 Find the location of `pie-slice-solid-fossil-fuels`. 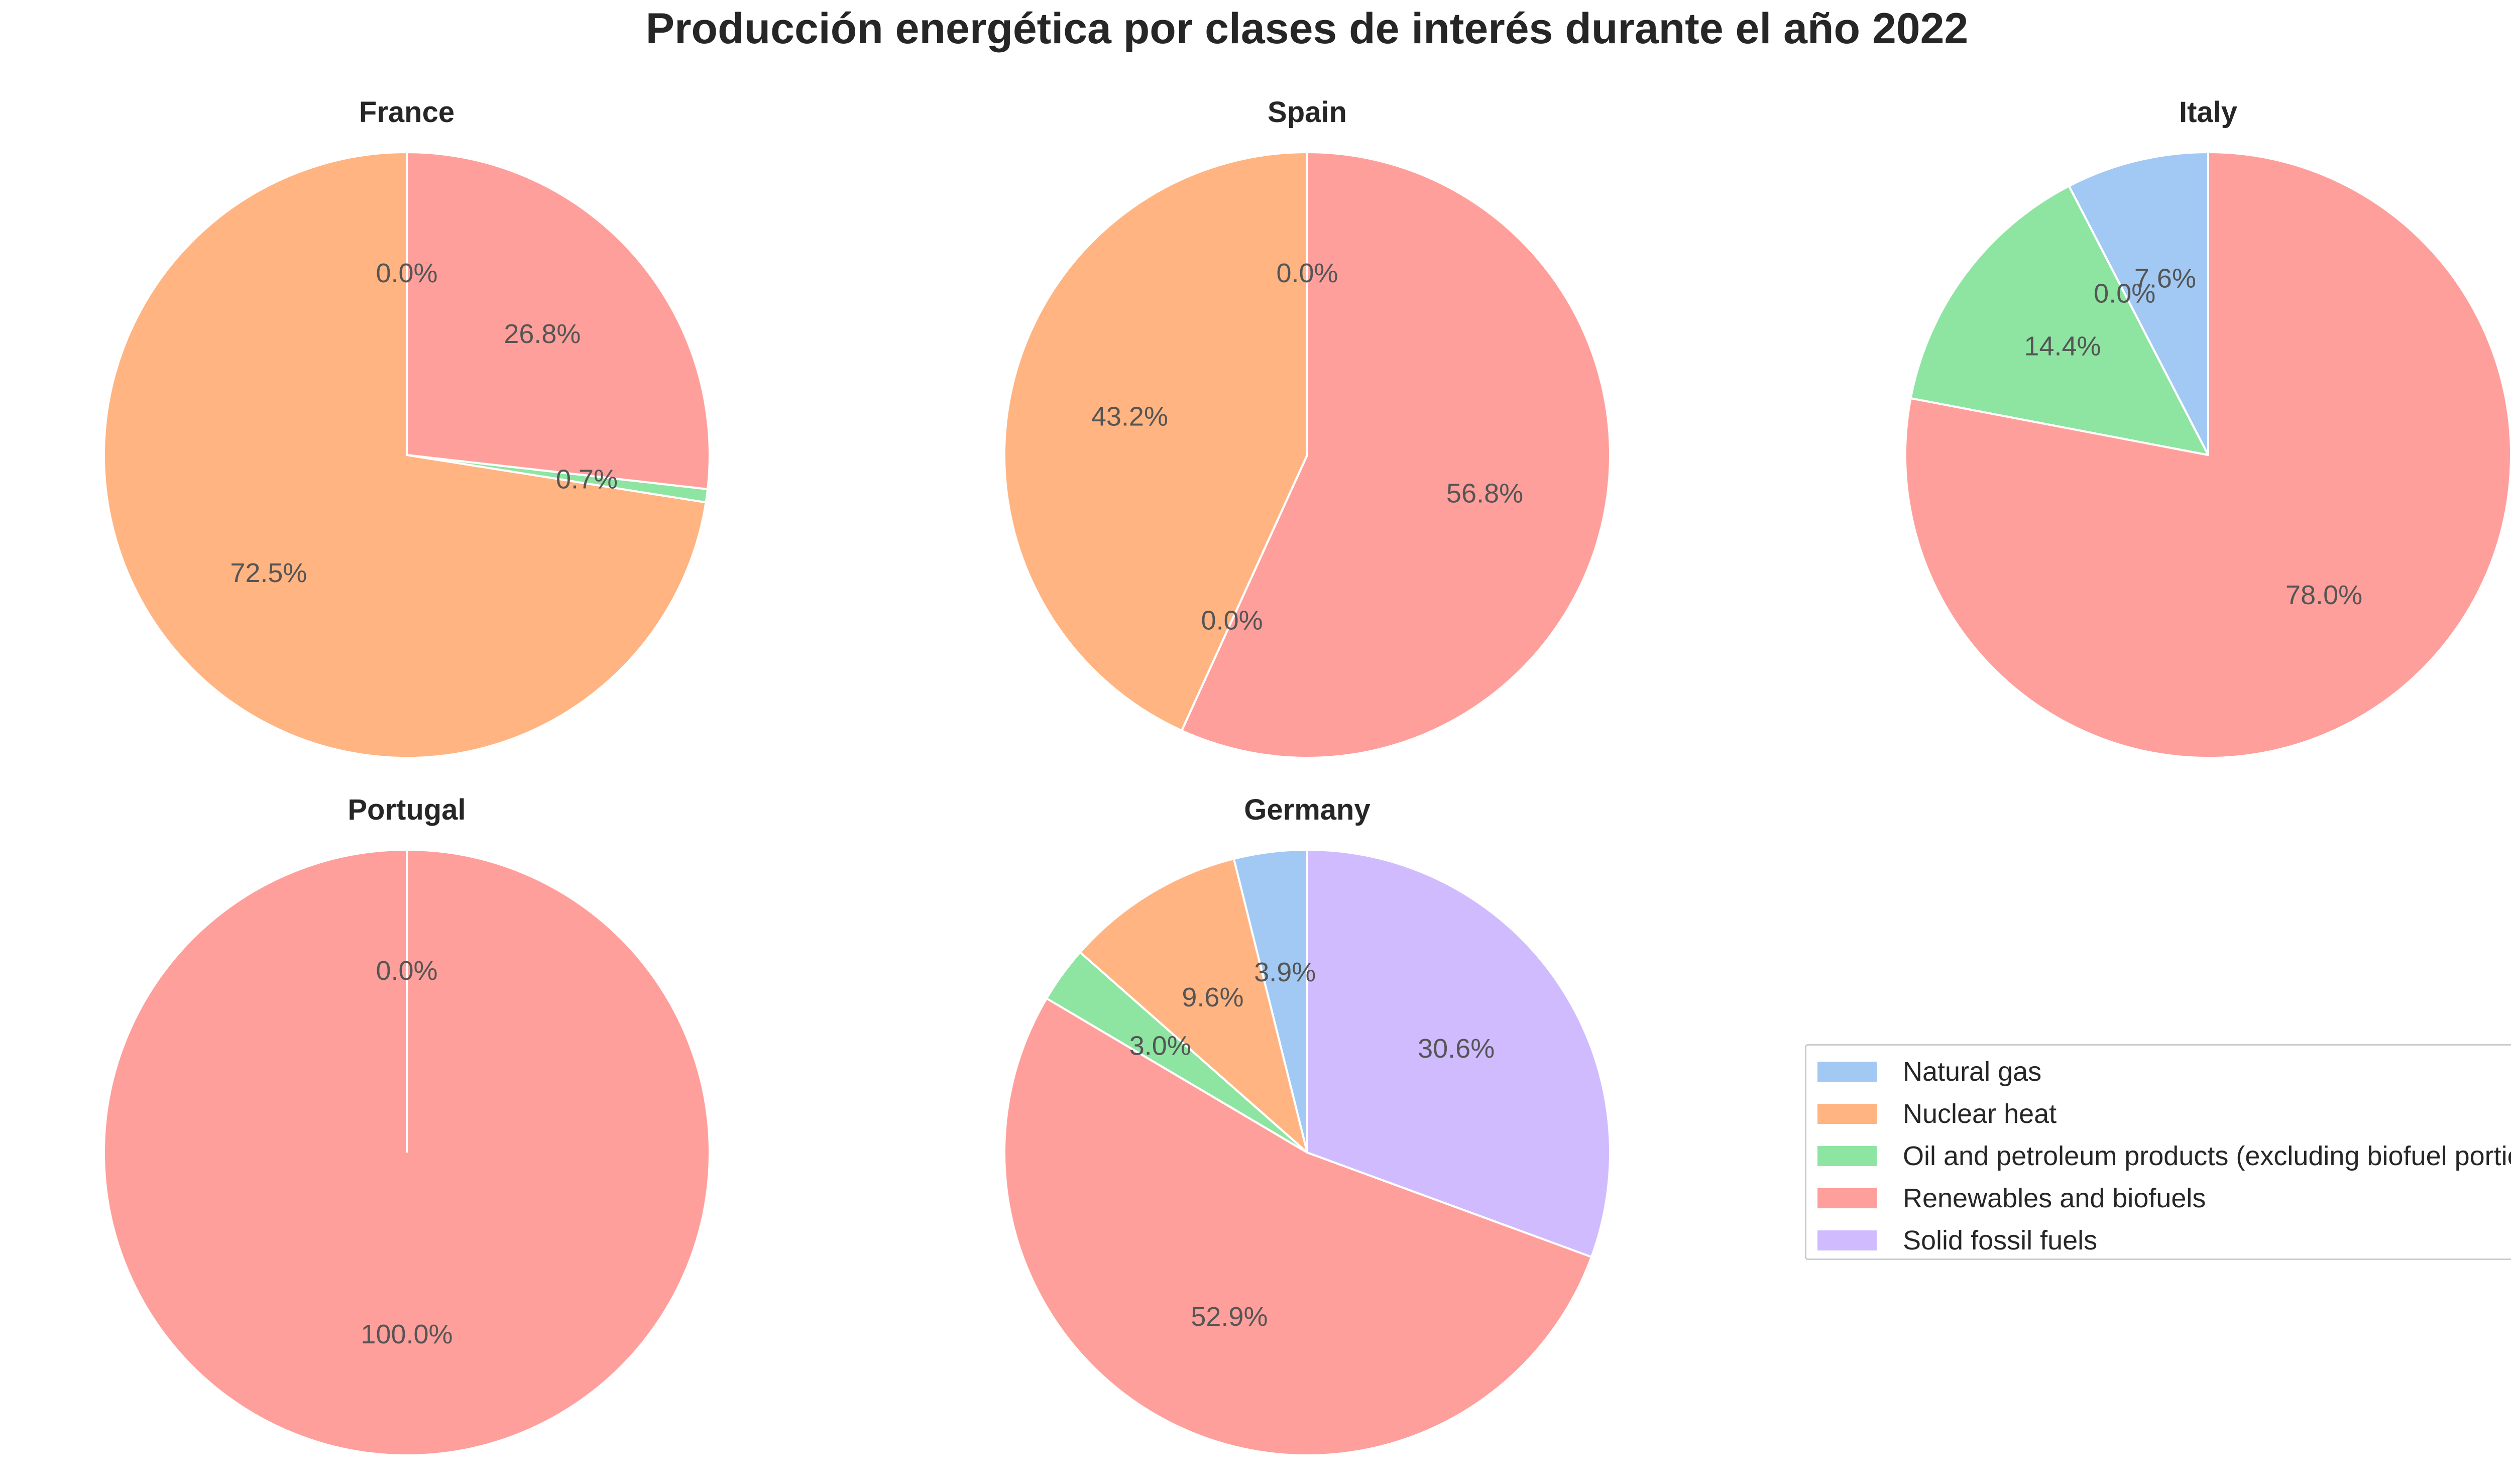

pie-slice-solid-fossil-fuels is located at coordinates (1458, 1053).